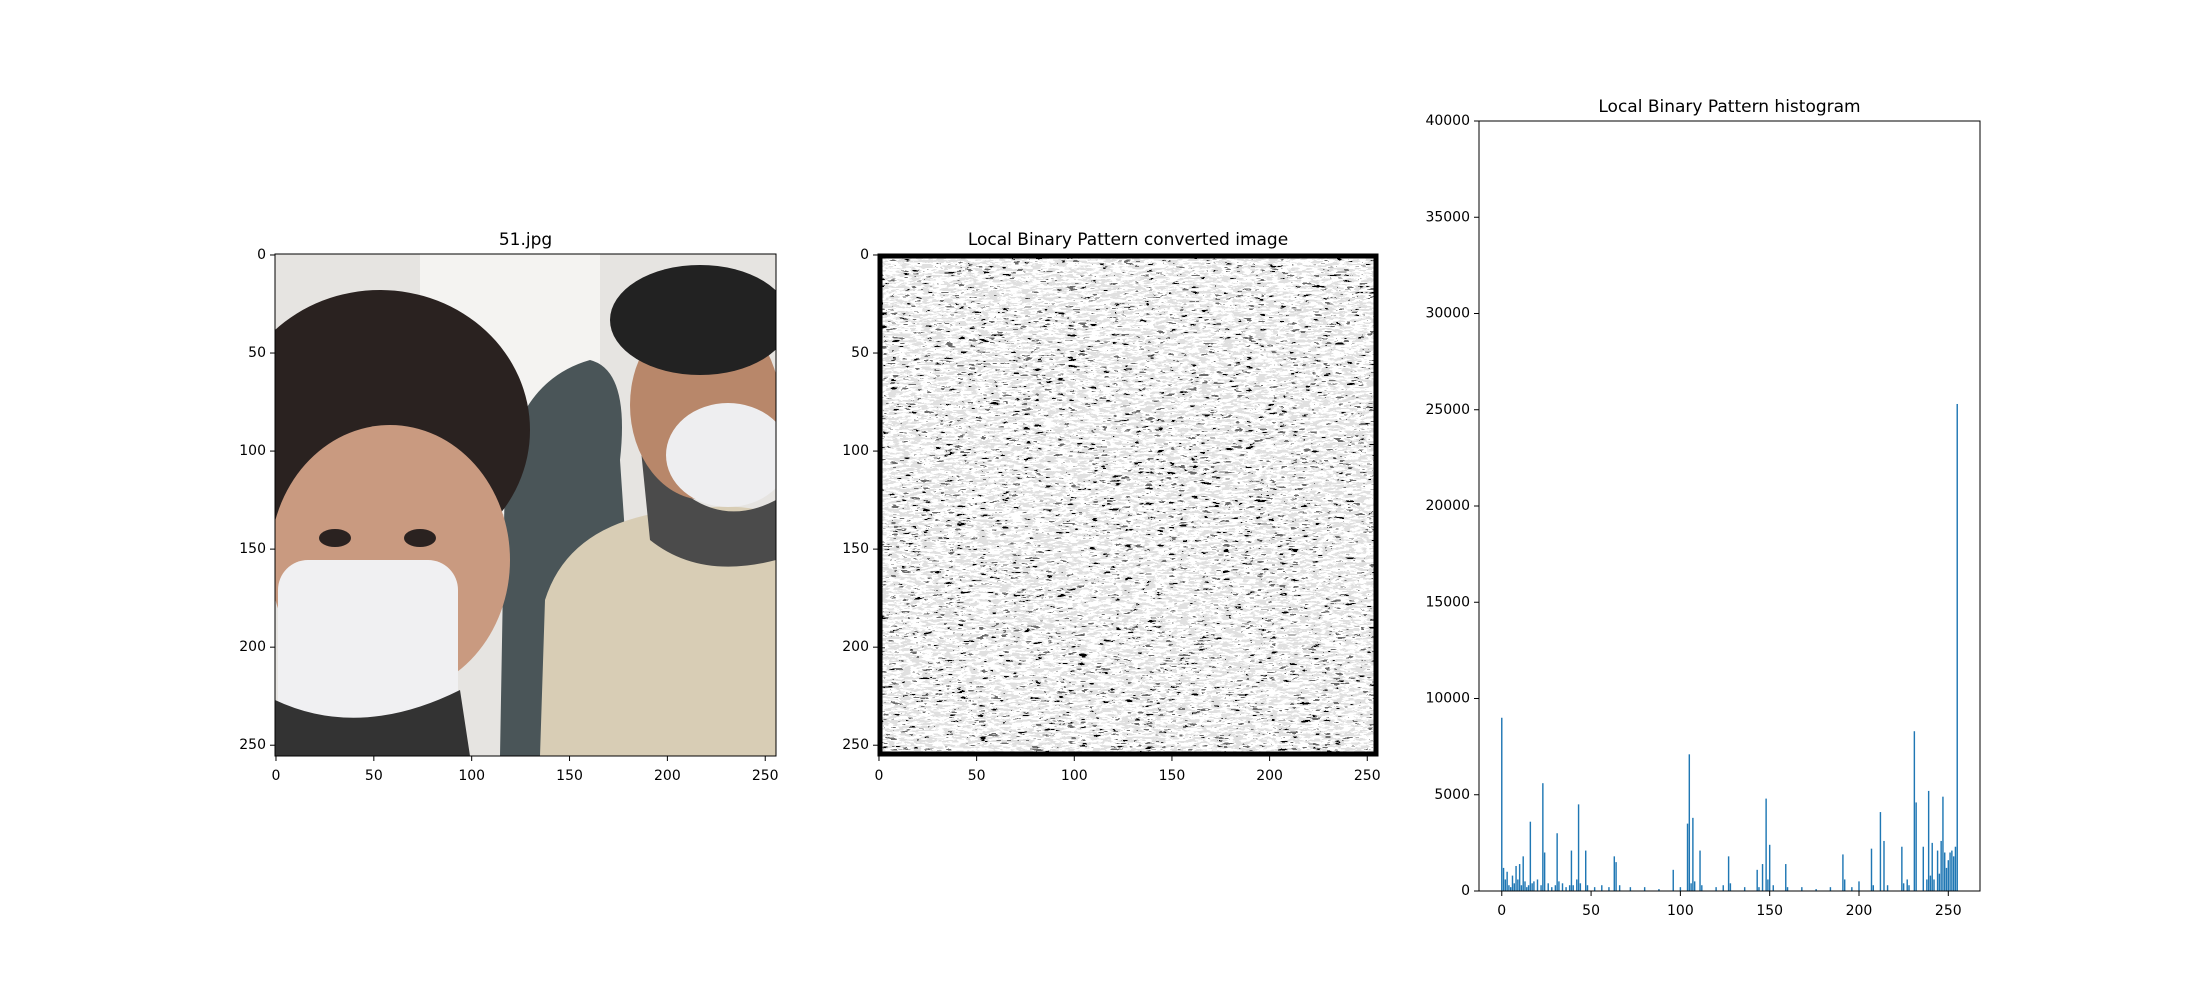 This screenshot has width=2200, height=1000. Describe the element at coordinates (1447, 602) in the screenshot. I see `y-tick-label: 15000` at that location.